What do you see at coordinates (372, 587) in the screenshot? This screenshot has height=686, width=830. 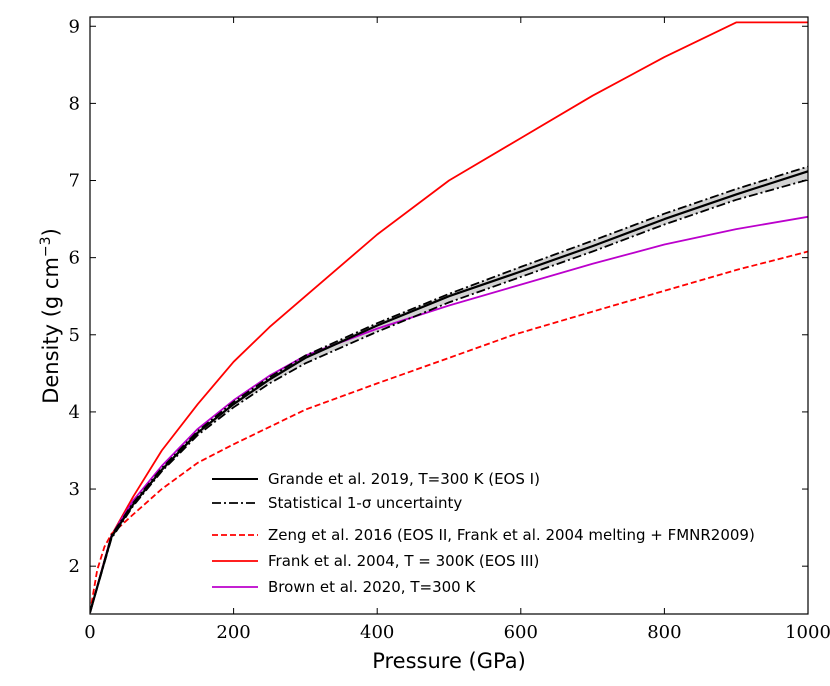 I see `legend-label-brown: Brown et al. 2020, T=300 K` at bounding box center [372, 587].